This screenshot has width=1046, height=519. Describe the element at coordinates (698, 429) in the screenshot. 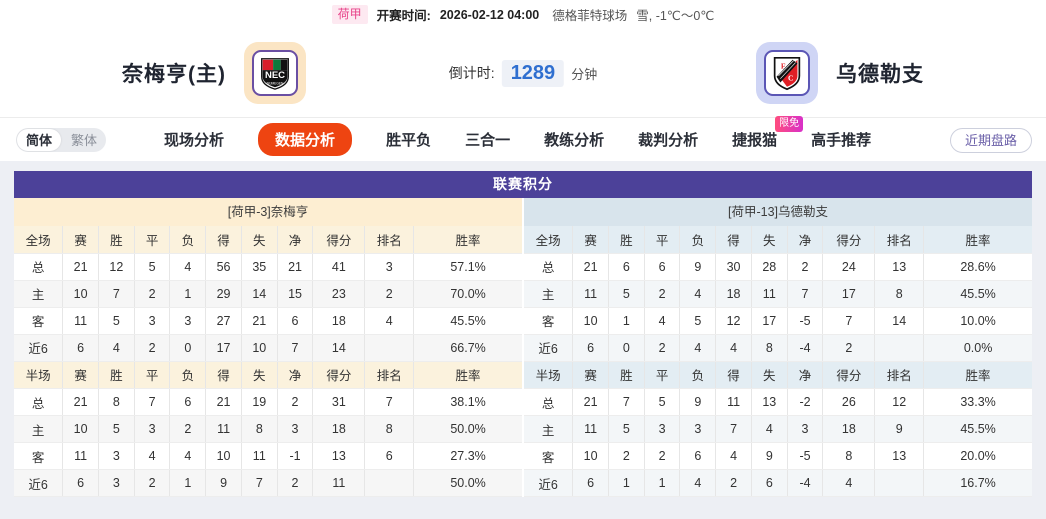

I see `cell-lost: 3` at that location.